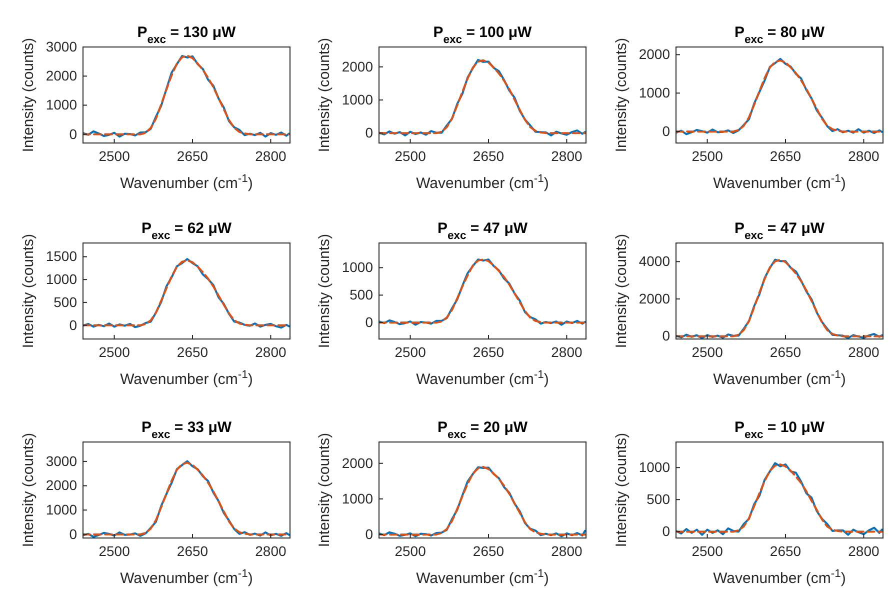 The height and width of the screenshot is (600, 889). What do you see at coordinates (187, 35) in the screenshot?
I see `chart-title: P$_{exc}$ = 130 μW` at bounding box center [187, 35].